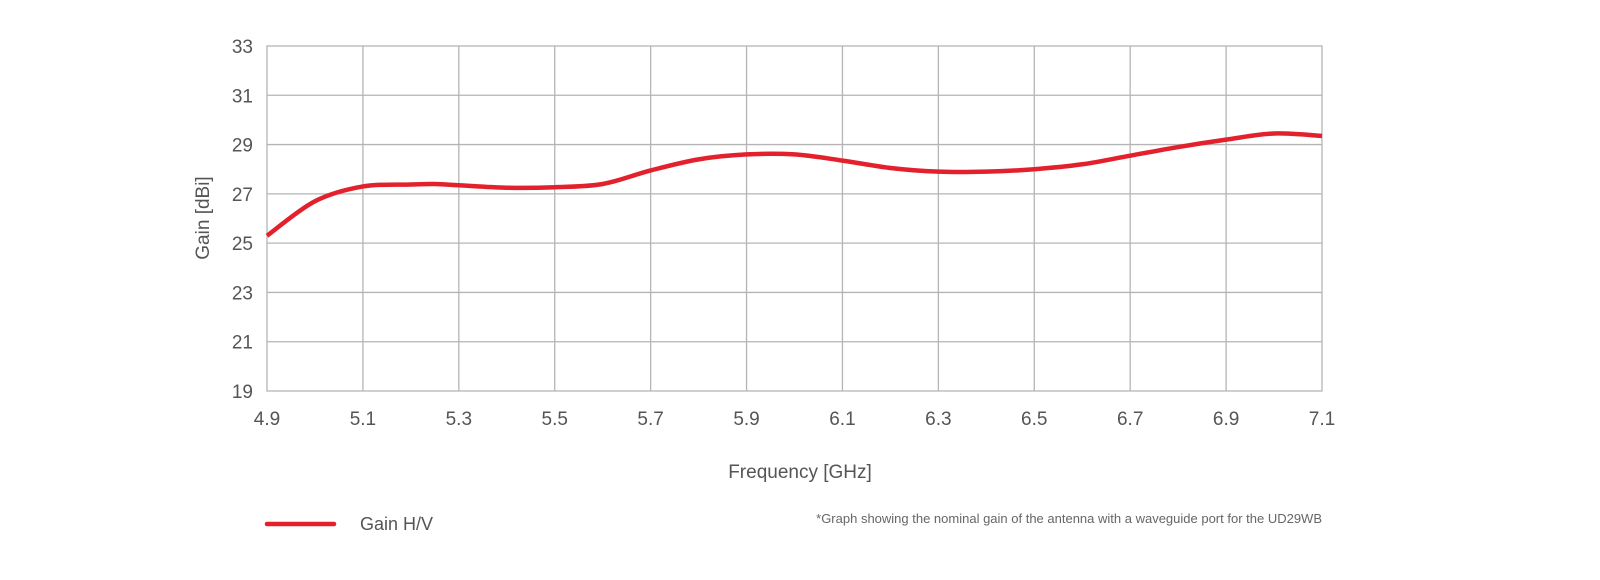 The image size is (1600, 580). What do you see at coordinates (1034, 419) in the screenshot?
I see `x-tick-label: 6.5` at bounding box center [1034, 419].